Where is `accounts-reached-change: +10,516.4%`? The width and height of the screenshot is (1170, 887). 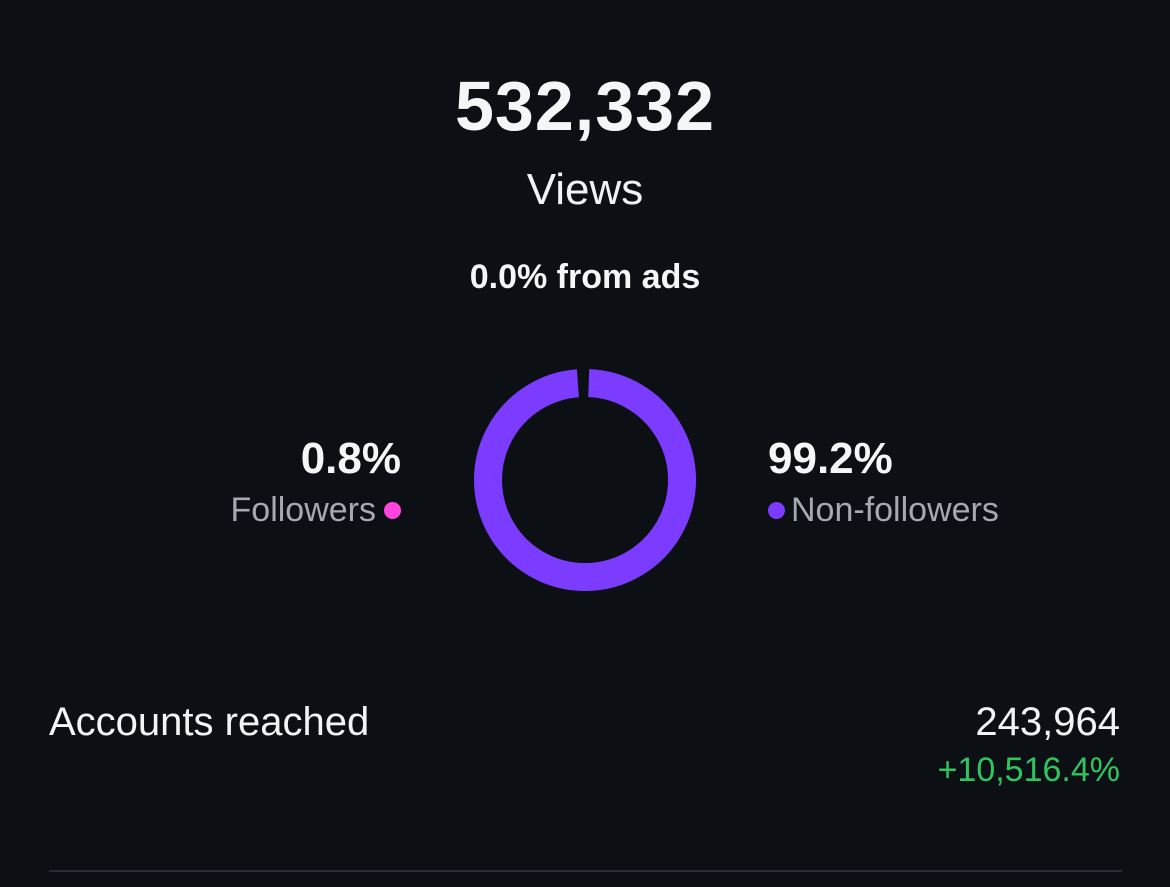
accounts-reached-change: +10,516.4% is located at coordinates (1028, 770).